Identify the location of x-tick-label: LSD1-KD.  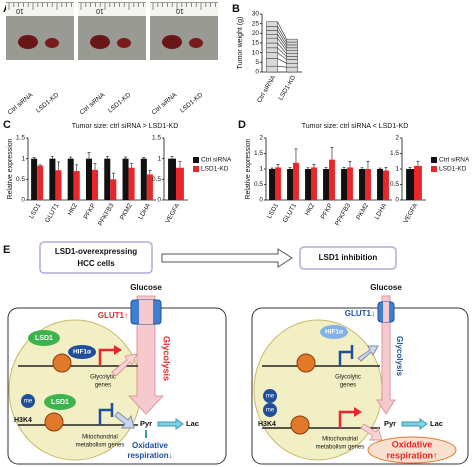
(287, 88).